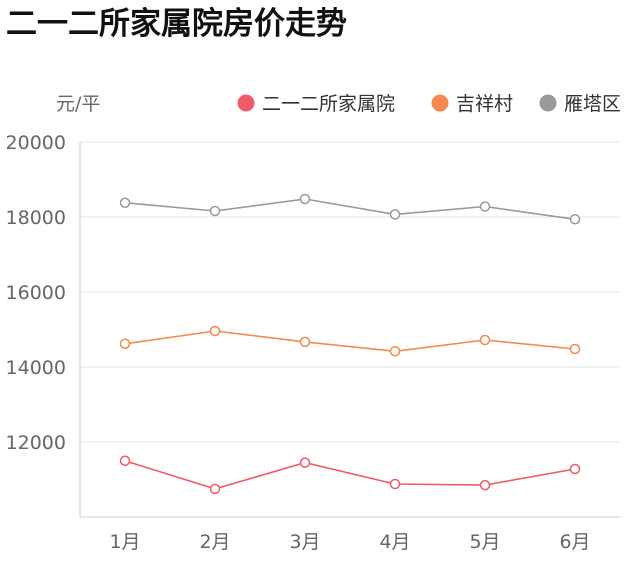  Describe the element at coordinates (394, 542) in the screenshot. I see `x-tick-label: 4月` at that location.